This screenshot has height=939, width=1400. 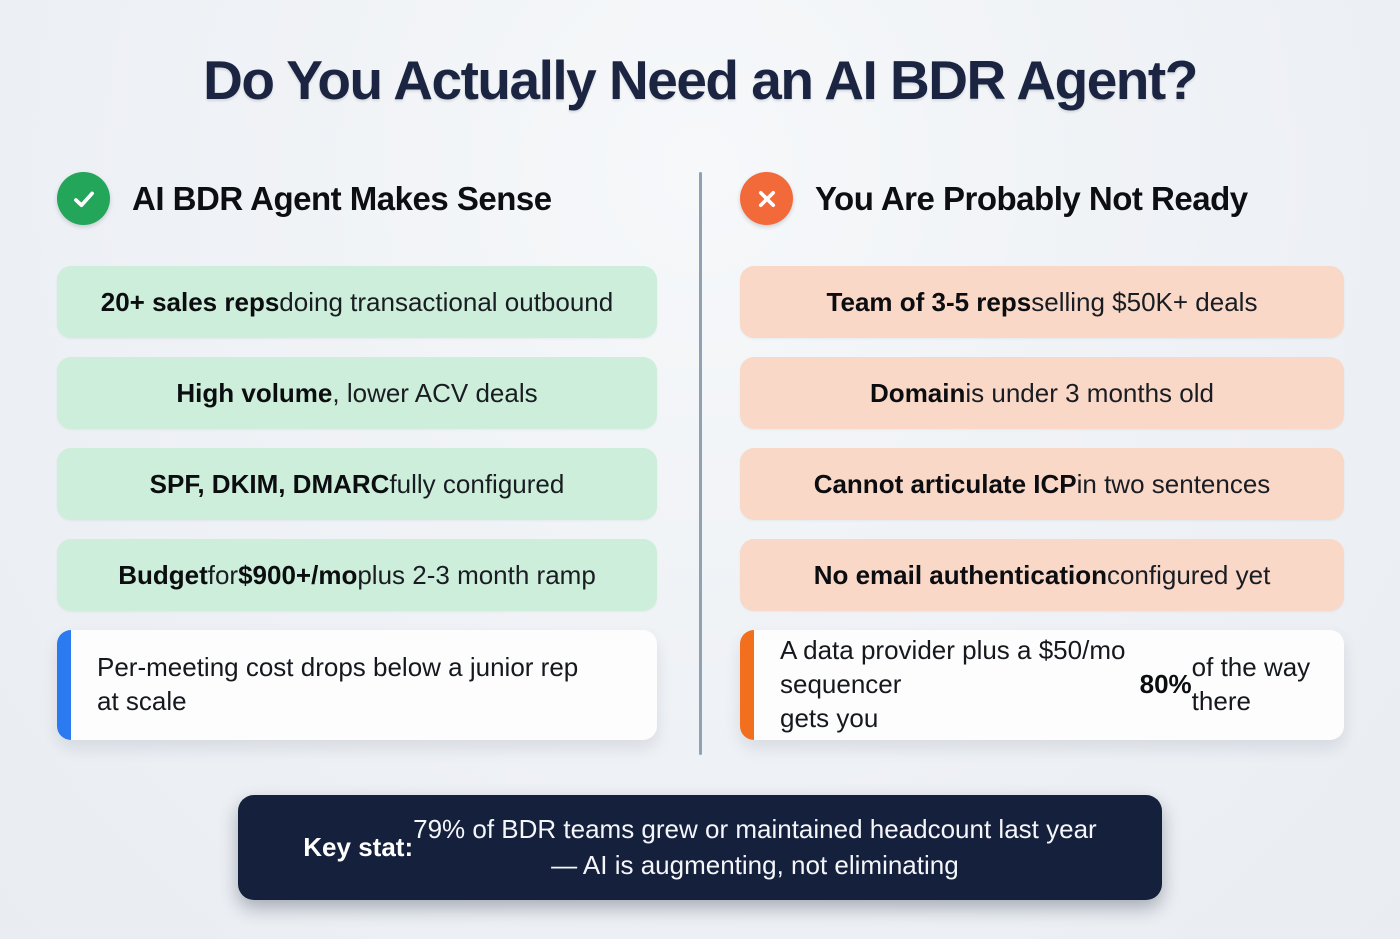 I want to click on criteria-item: Cannot articulate ICP in two sentences, so click(x=1042, y=484).